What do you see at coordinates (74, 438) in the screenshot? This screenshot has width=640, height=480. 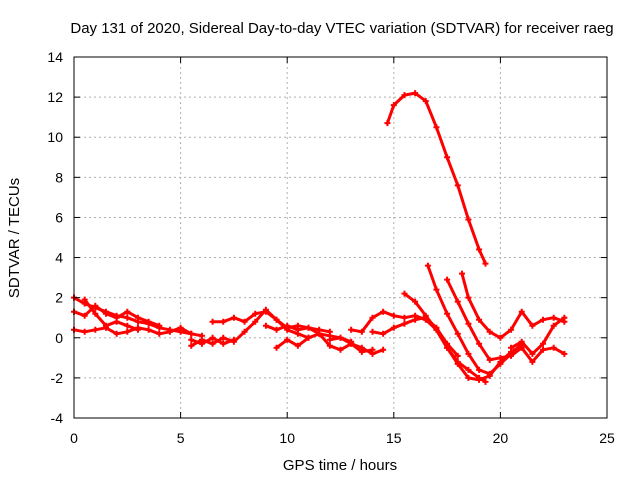 I see `x-tick-label: 0` at bounding box center [74, 438].